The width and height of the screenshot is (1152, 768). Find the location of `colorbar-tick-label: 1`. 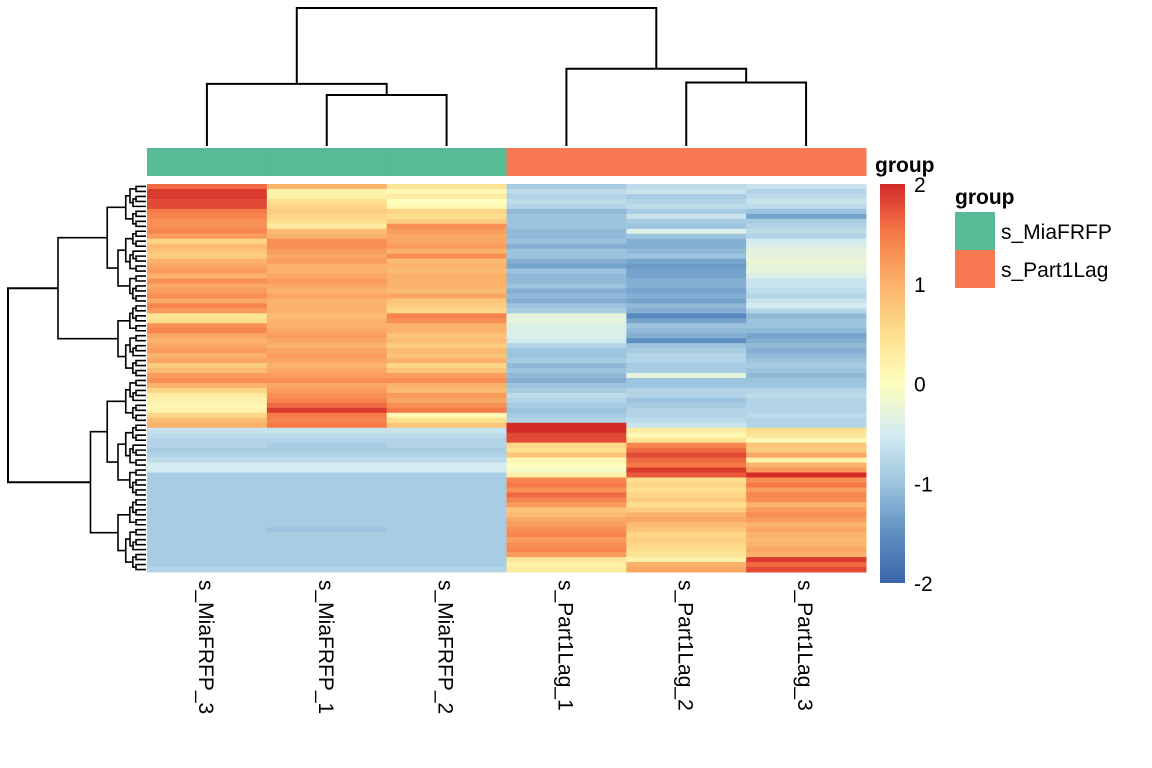

colorbar-tick-label: 1 is located at coordinates (920, 285).